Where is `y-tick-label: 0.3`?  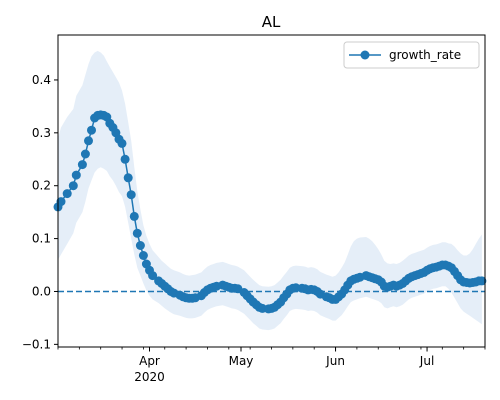 y-tick-label: 0.3 is located at coordinates (41, 133).